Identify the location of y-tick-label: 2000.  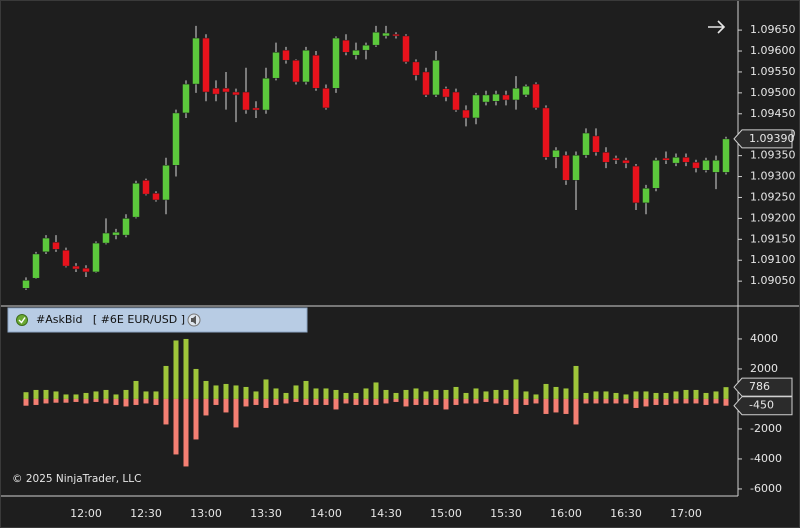
(764, 368).